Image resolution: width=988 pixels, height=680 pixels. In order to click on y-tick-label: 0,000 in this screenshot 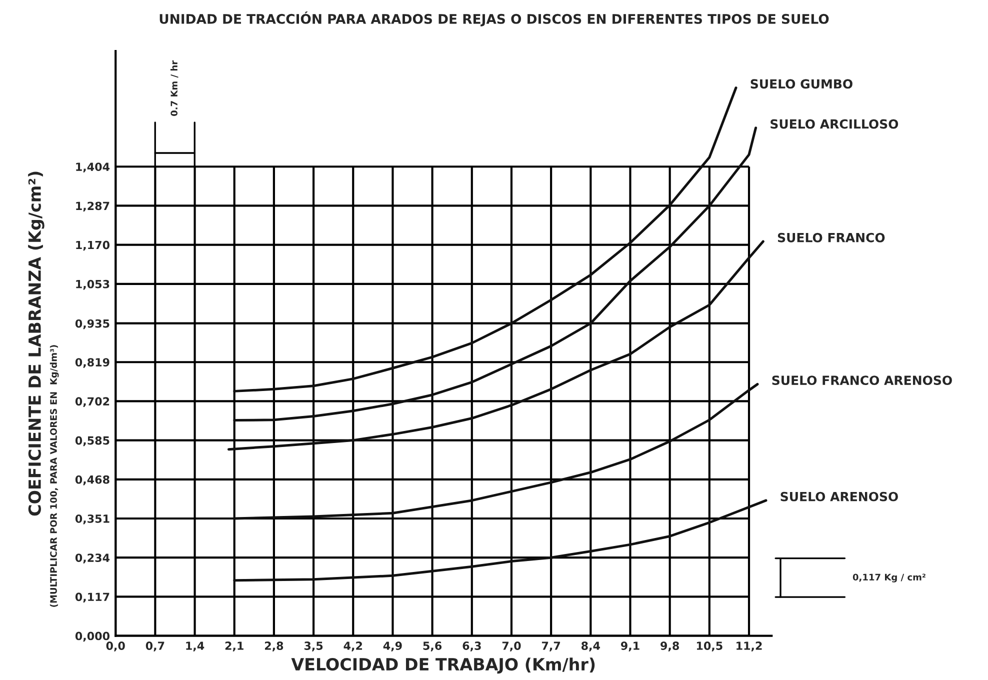, I will do `click(92, 637)`.